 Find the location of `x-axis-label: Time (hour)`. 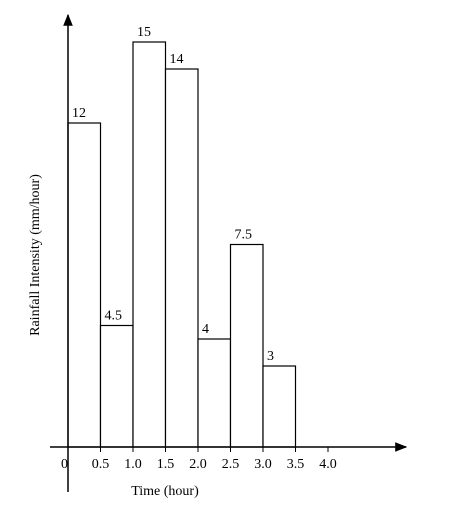

x-axis-label: Time (hour) is located at coordinates (165, 491).